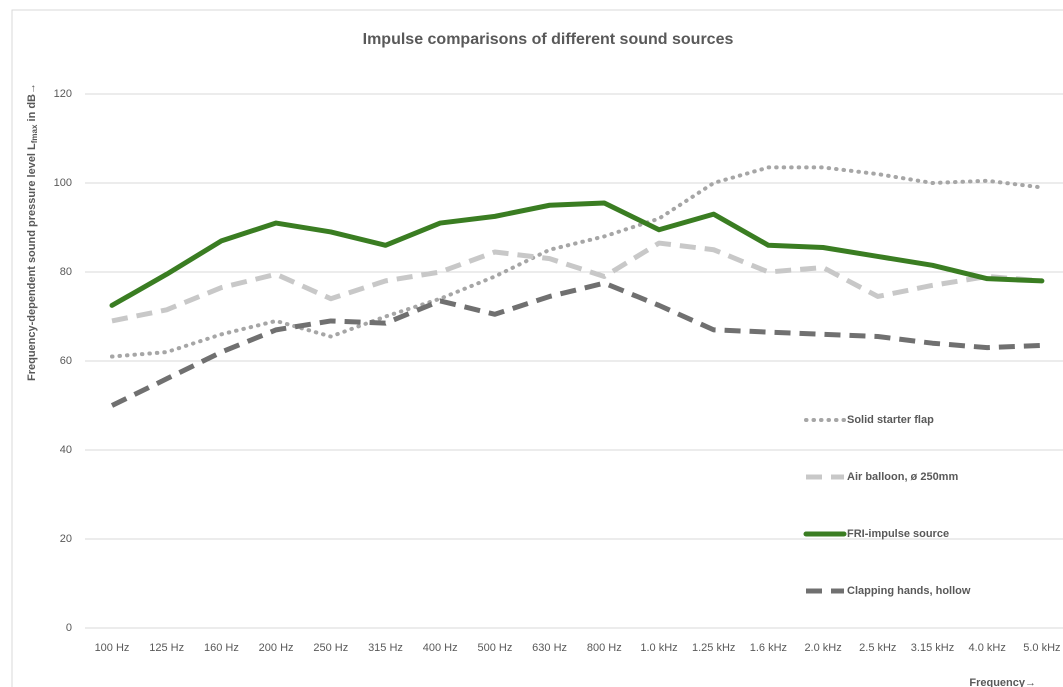 The height and width of the screenshot is (687, 1063). Describe the element at coordinates (877, 648) in the screenshot. I see `x-tick-label: 2.5 kHz` at that location.